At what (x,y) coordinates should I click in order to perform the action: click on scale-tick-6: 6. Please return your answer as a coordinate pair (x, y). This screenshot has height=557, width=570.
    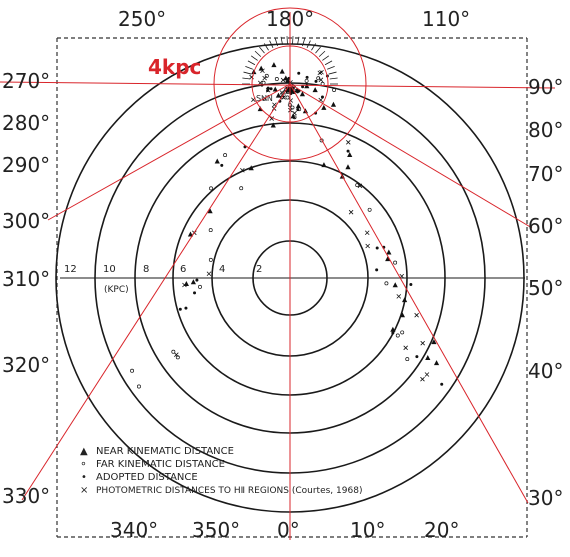
    Looking at the image, I should click on (183, 269).